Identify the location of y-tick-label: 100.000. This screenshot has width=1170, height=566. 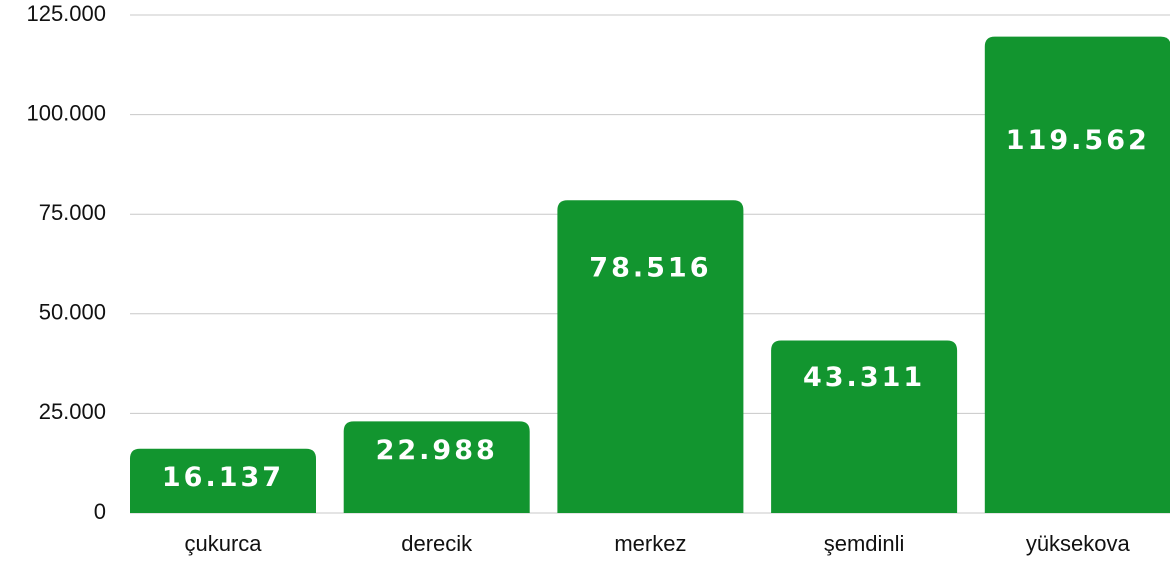
(66, 112).